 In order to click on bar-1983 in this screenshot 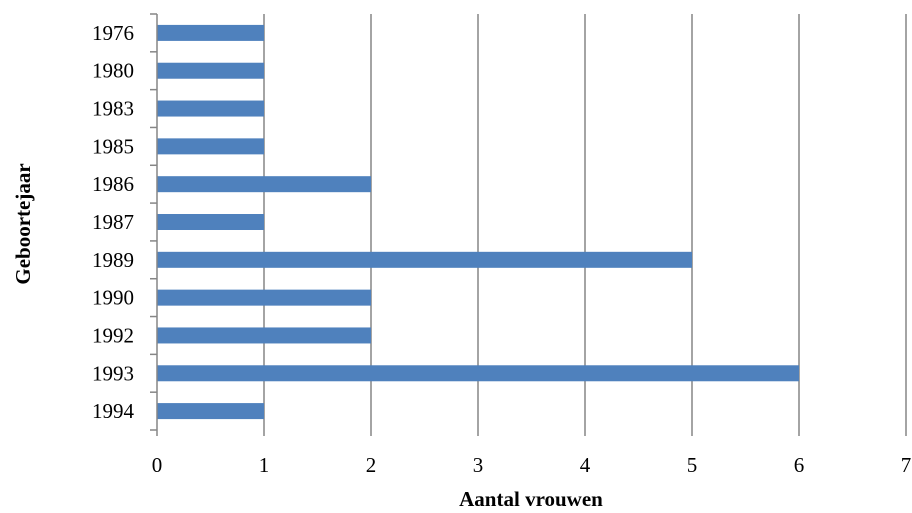, I will do `click(210, 108)`.